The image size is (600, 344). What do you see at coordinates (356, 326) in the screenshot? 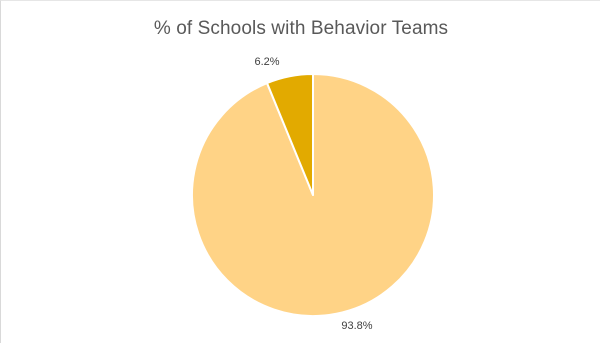
I see `data-label-0: 93.8%` at bounding box center [356, 326].